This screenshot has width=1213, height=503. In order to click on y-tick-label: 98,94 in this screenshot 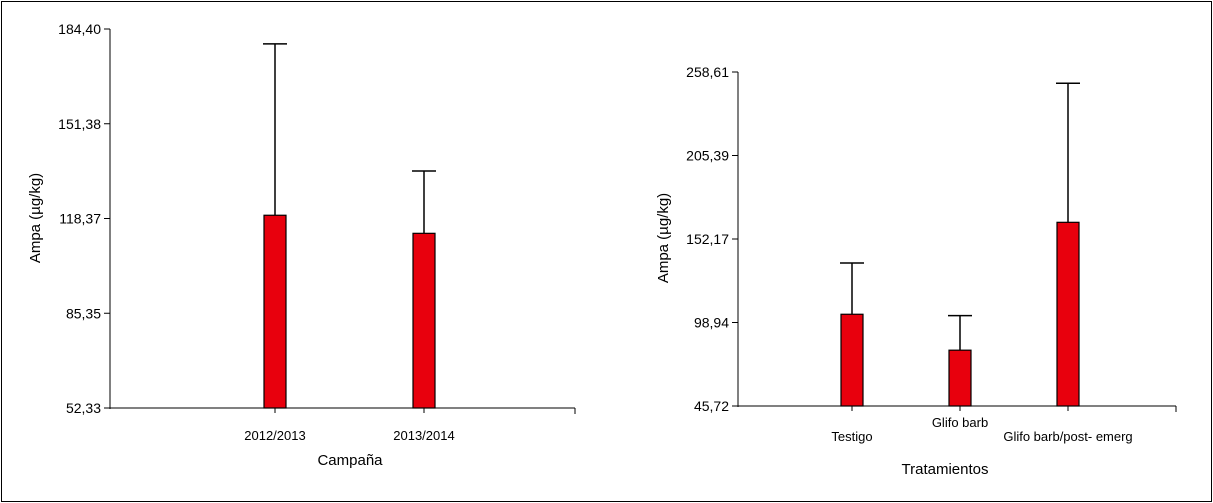, I will do `click(711, 323)`.